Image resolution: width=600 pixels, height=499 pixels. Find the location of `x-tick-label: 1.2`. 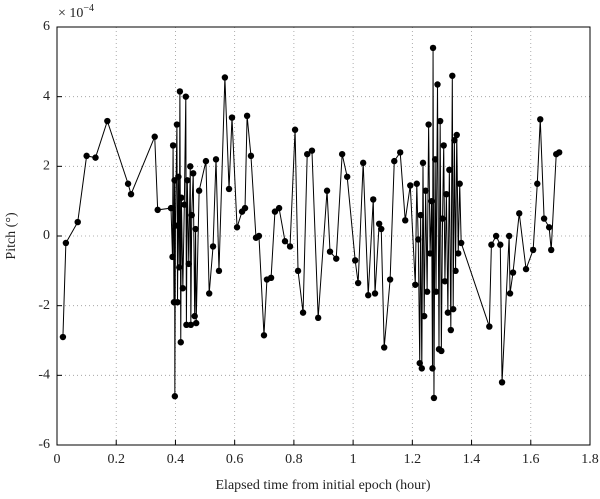

x-tick-label: 1.2 is located at coordinates (413, 459).